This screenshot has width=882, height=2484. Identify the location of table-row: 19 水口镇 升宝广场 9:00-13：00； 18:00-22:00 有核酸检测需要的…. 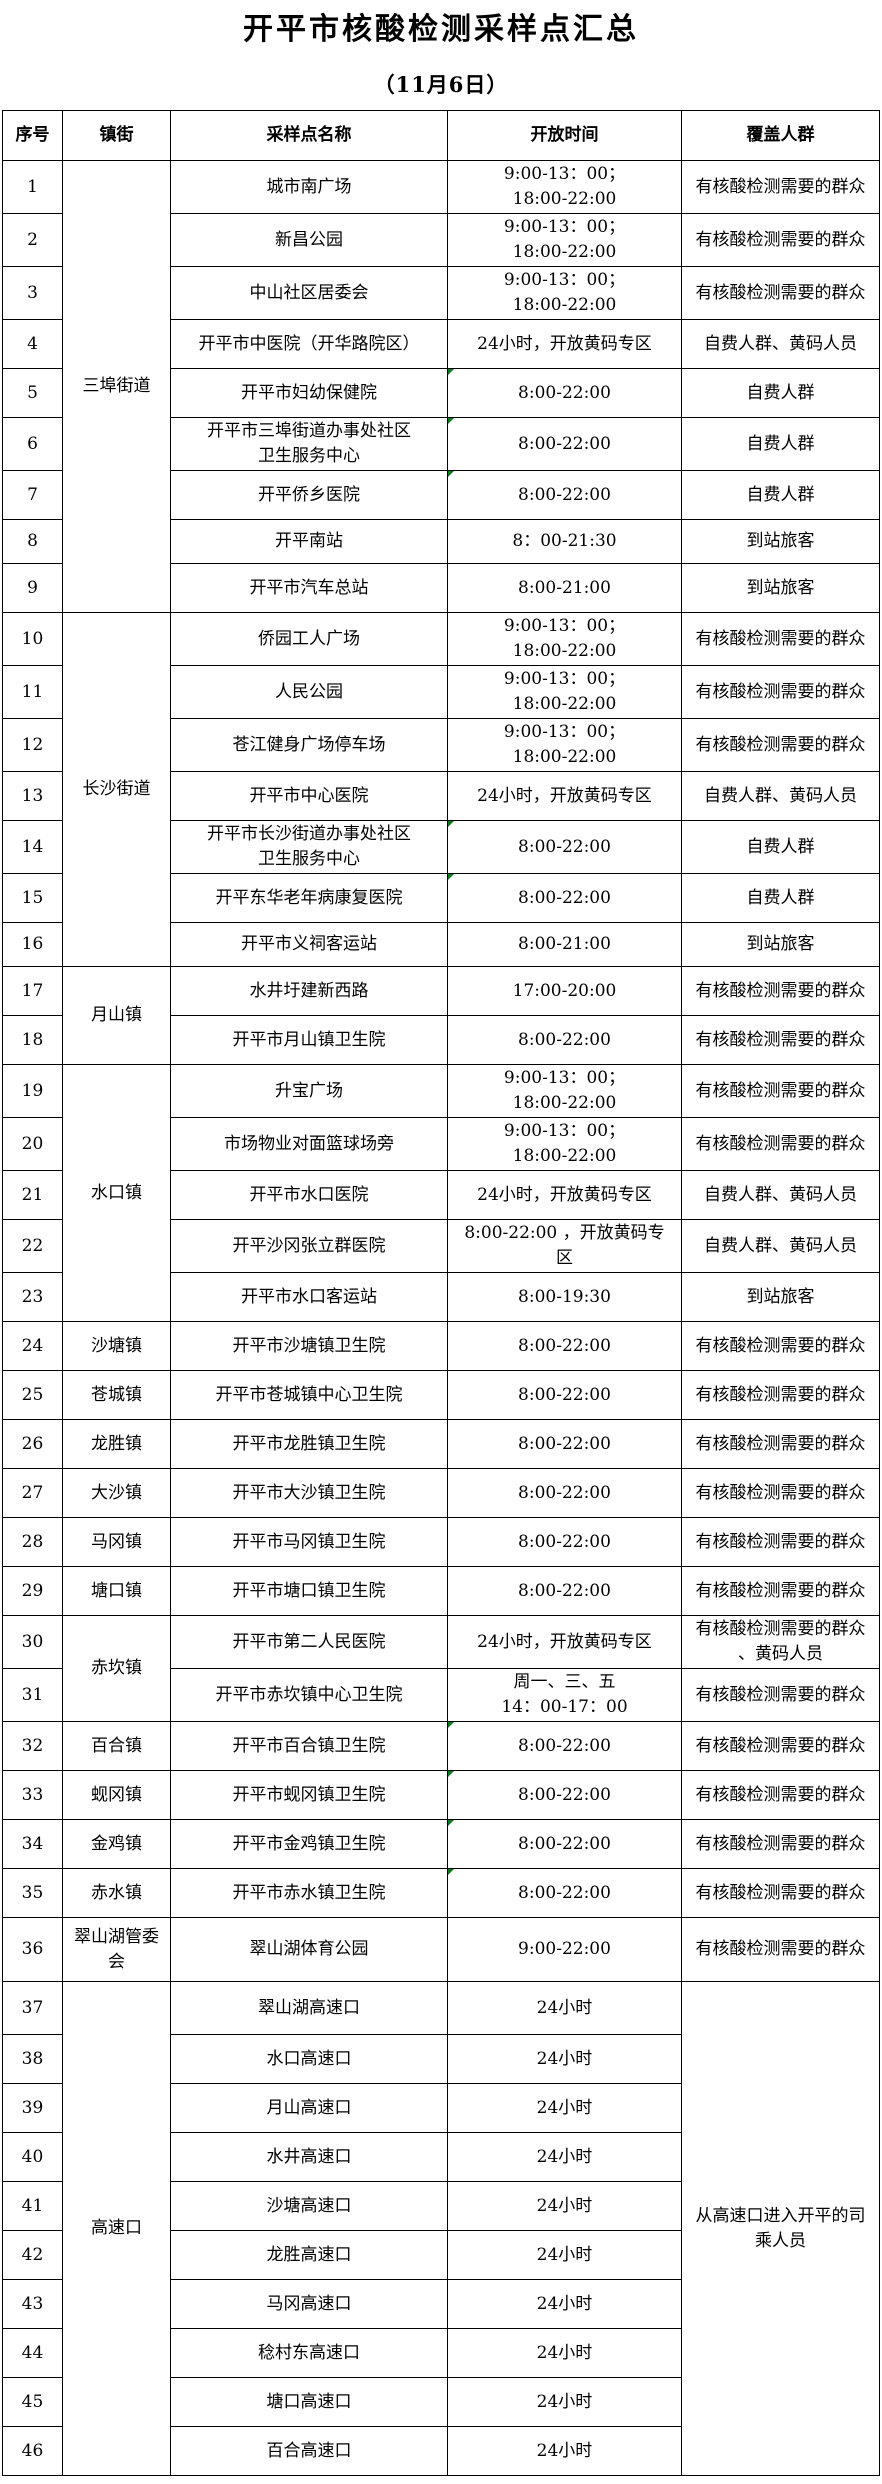
(441, 1193).